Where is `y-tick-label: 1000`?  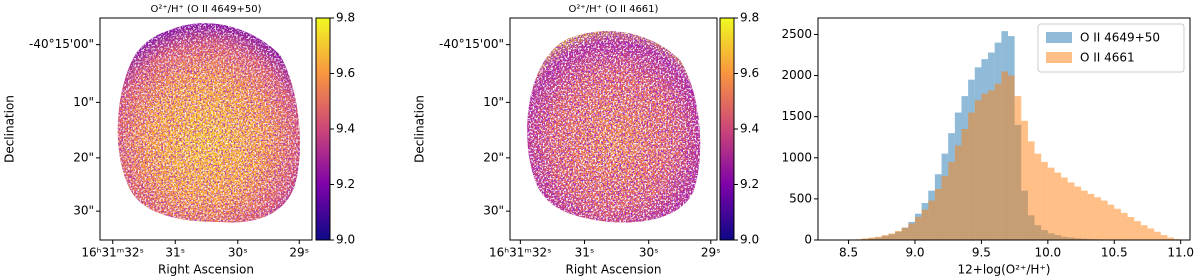 y-tick-label: 1000 is located at coordinates (796, 157).